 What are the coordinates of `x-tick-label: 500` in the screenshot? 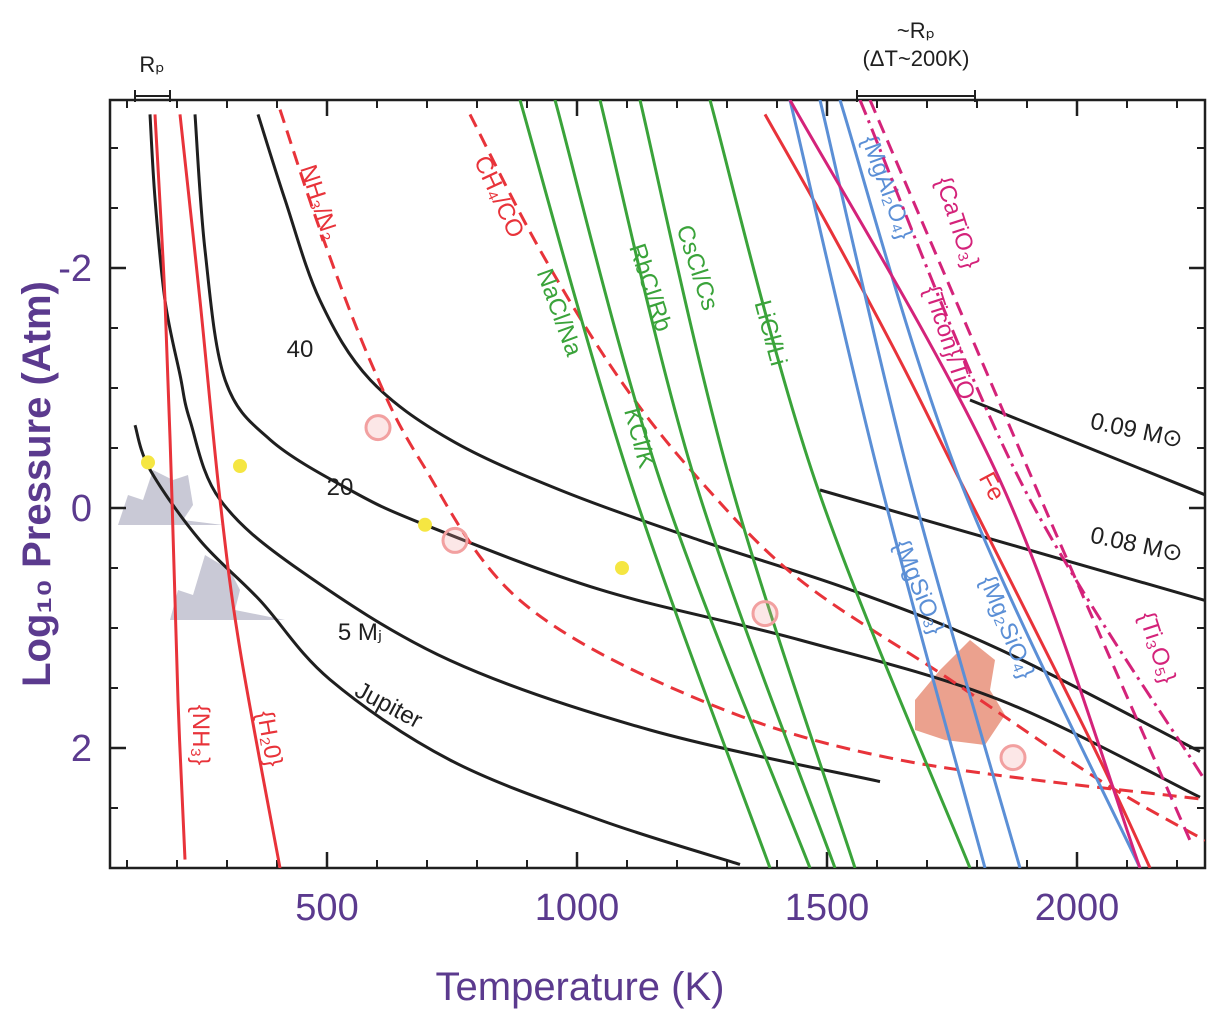 It's located at (326, 908).